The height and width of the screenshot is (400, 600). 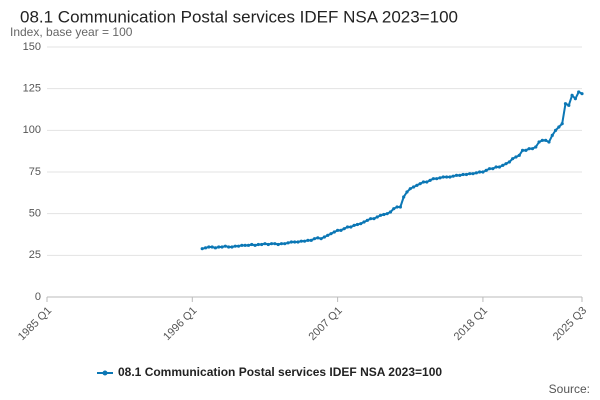 What do you see at coordinates (35, 172) in the screenshot?
I see `y-tick-label: 75` at bounding box center [35, 172].